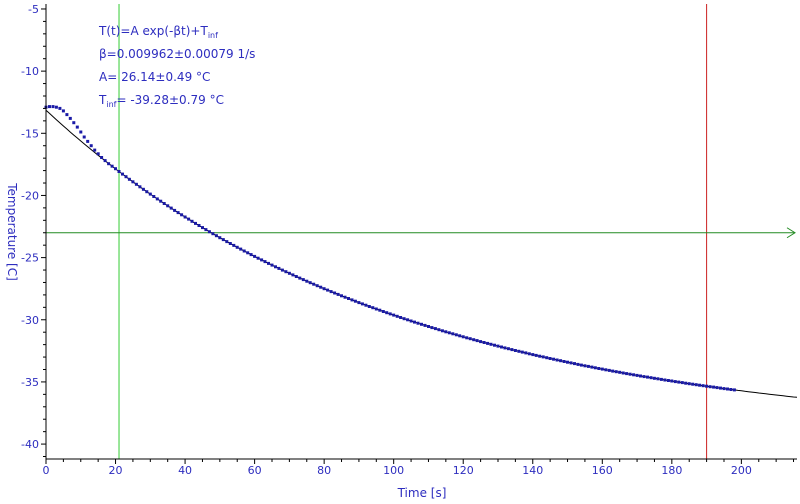  I want to click on y-tick-label: -5, so click(33, 9).